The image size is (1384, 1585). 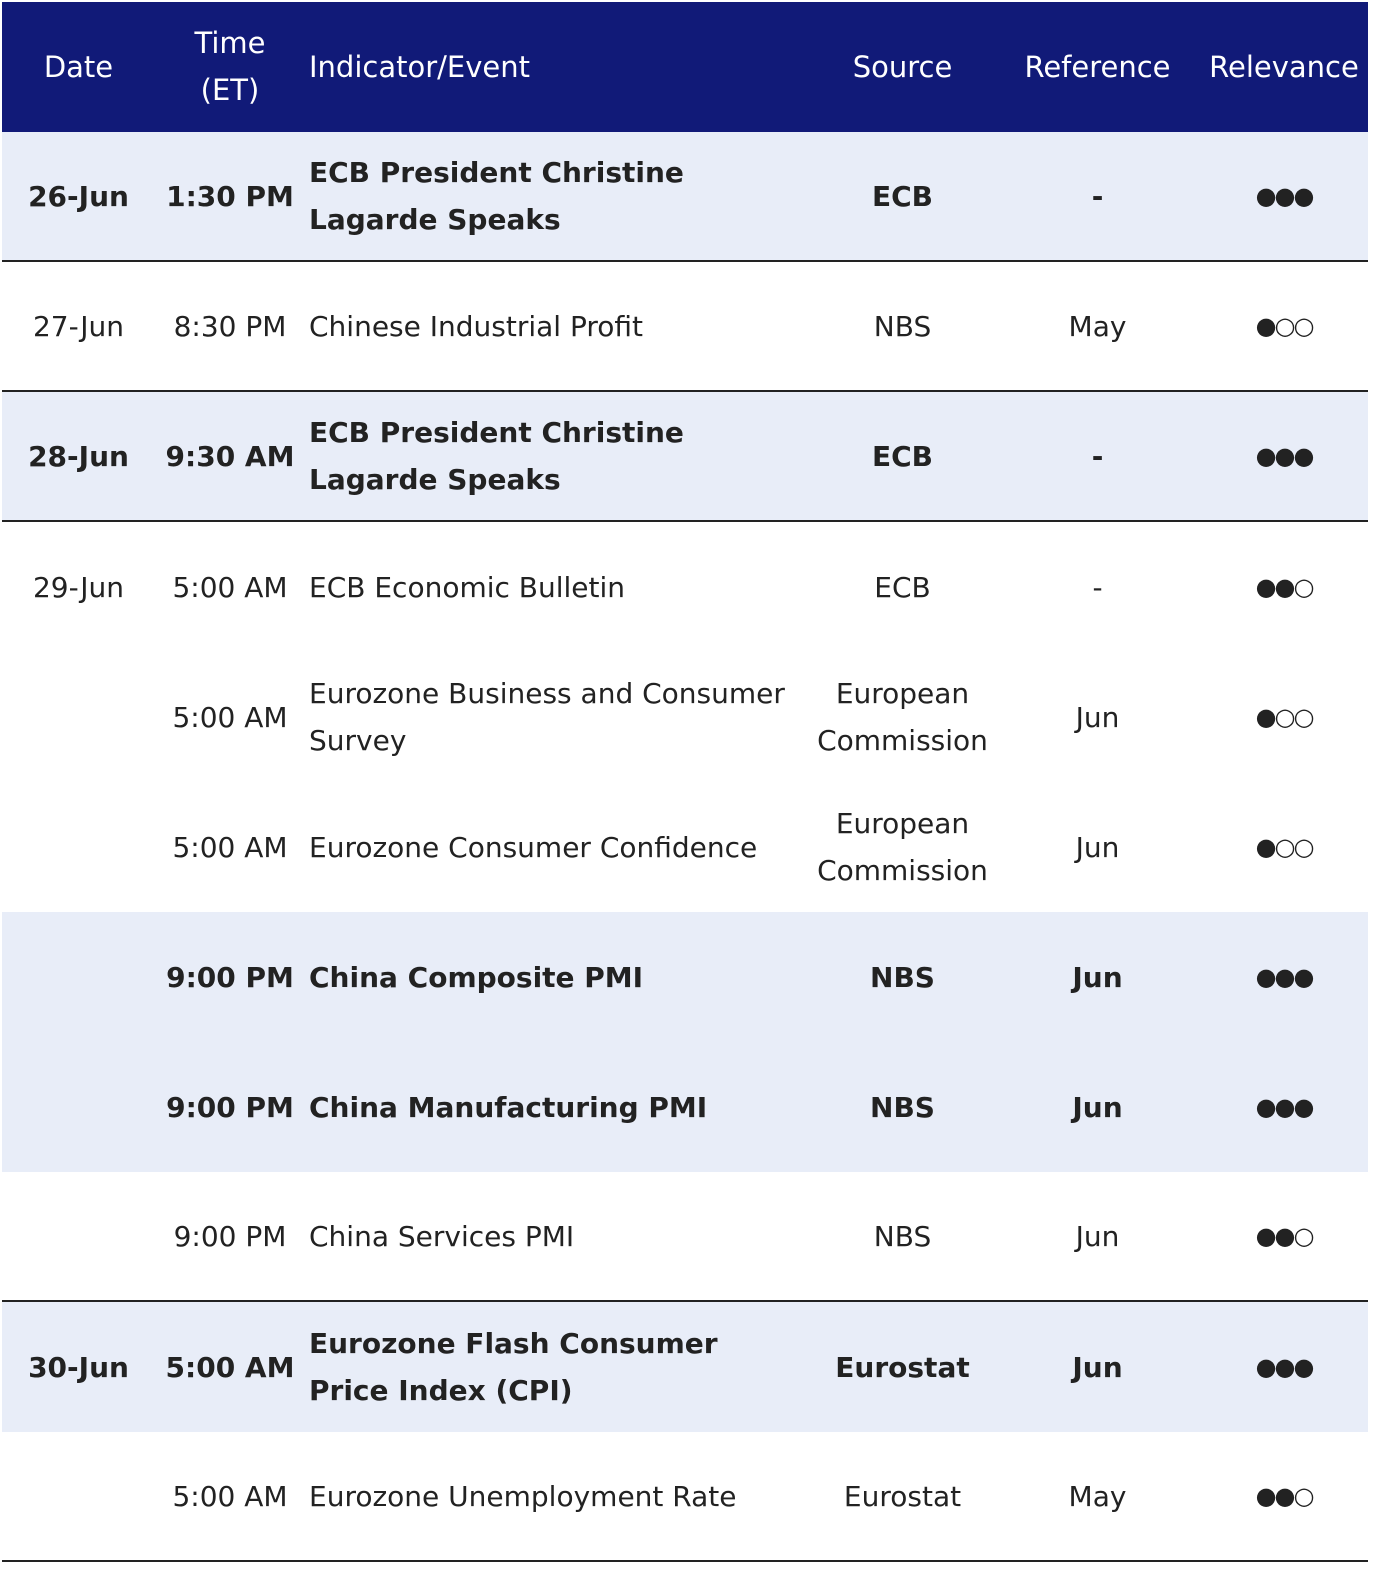 What do you see at coordinates (467, 587) in the screenshot?
I see `event-cell: ECB Economic Bulletin` at bounding box center [467, 587].